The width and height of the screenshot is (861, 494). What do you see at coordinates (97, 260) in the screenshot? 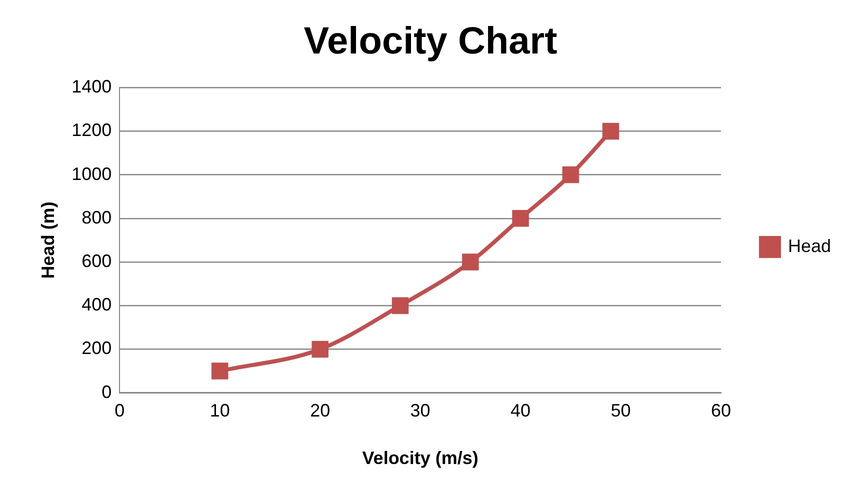
I see `y-tick-label: 600` at bounding box center [97, 260].